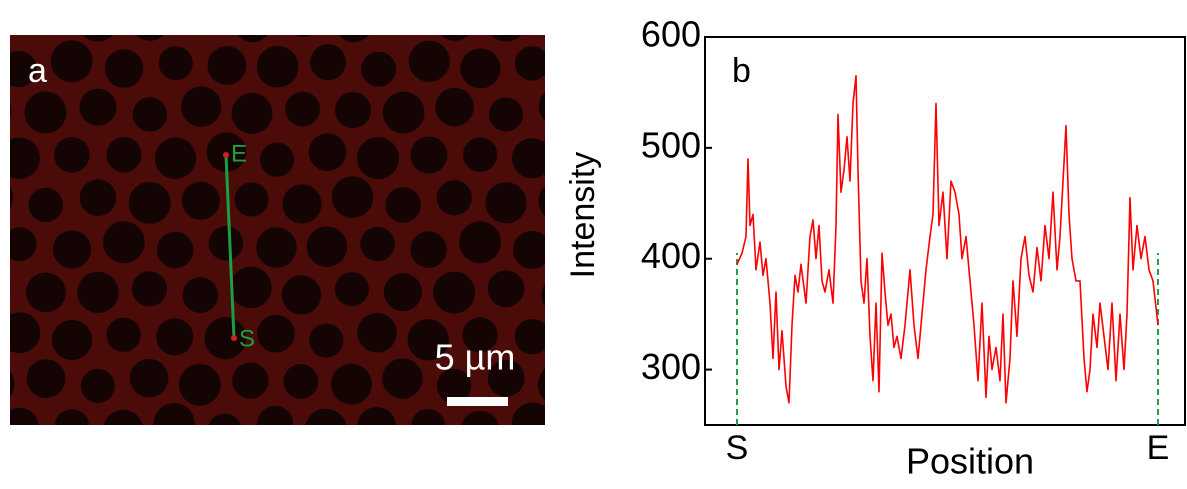 Image resolution: width=1187 pixels, height=489 pixels. What do you see at coordinates (477, 401) in the screenshot?
I see `scale-bar` at bounding box center [477, 401].